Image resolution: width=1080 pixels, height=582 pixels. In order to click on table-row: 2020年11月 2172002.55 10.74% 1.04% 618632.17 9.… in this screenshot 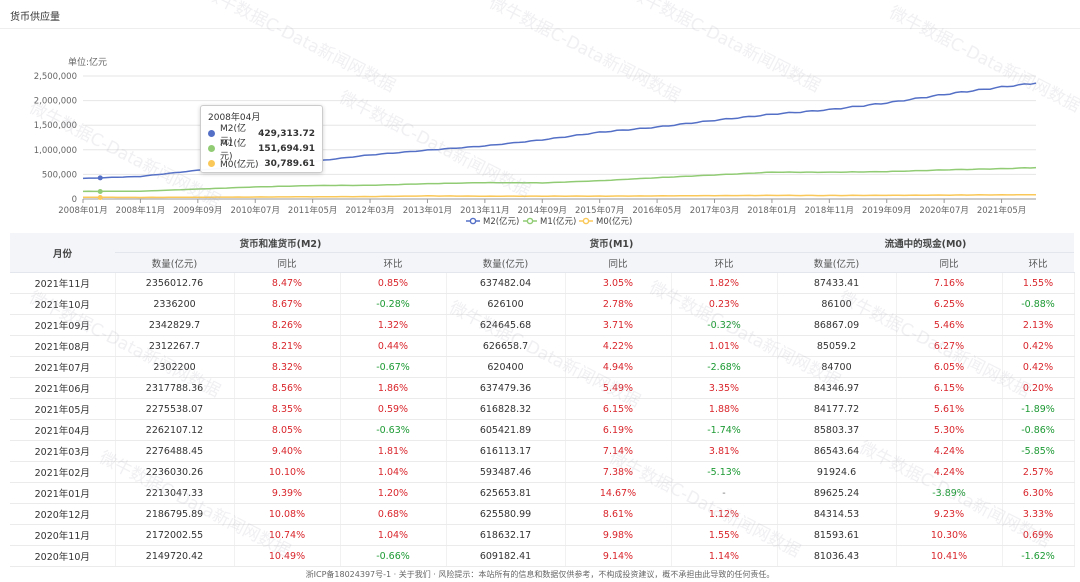, I will do `click(542, 535)`.